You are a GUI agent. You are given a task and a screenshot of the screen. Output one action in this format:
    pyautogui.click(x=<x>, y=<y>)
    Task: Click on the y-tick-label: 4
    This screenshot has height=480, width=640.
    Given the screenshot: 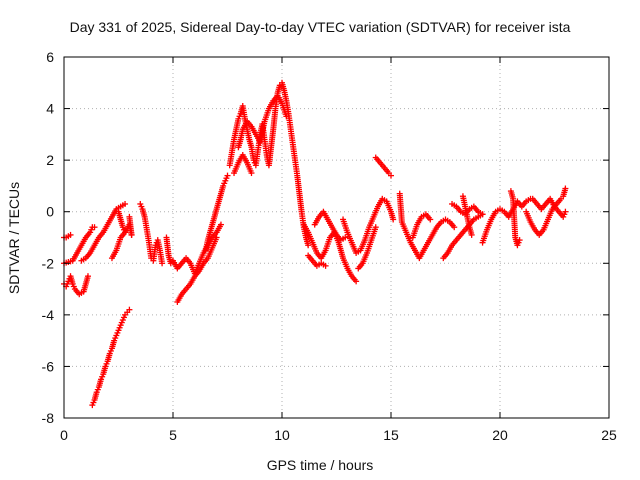 What is the action you would take?
    pyautogui.click(x=50, y=109)
    